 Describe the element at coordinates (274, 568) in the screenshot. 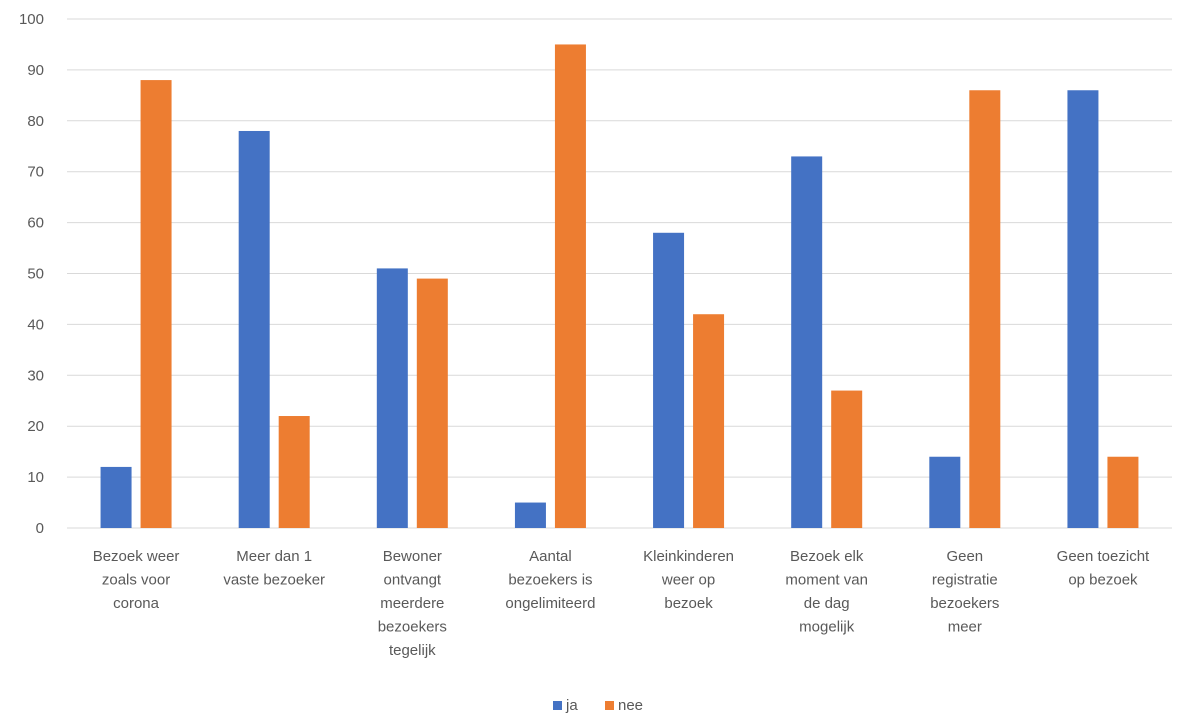

I see `x-category-label-1: Meer dan 1 vaste bezoeker` at that location.